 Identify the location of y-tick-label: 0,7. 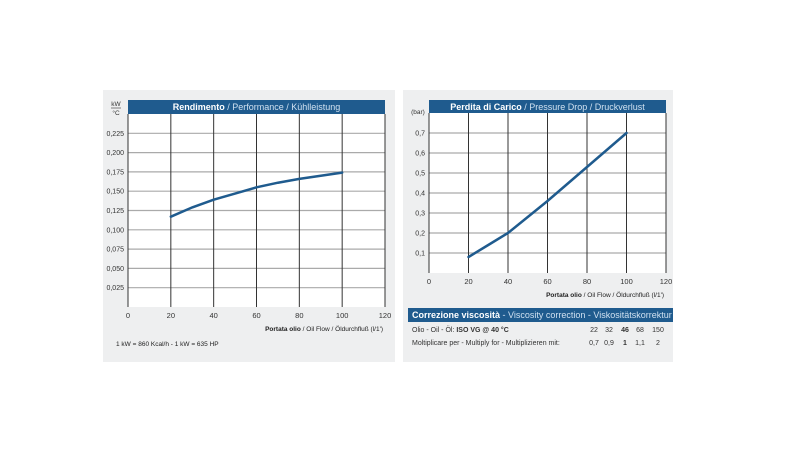
(420, 134).